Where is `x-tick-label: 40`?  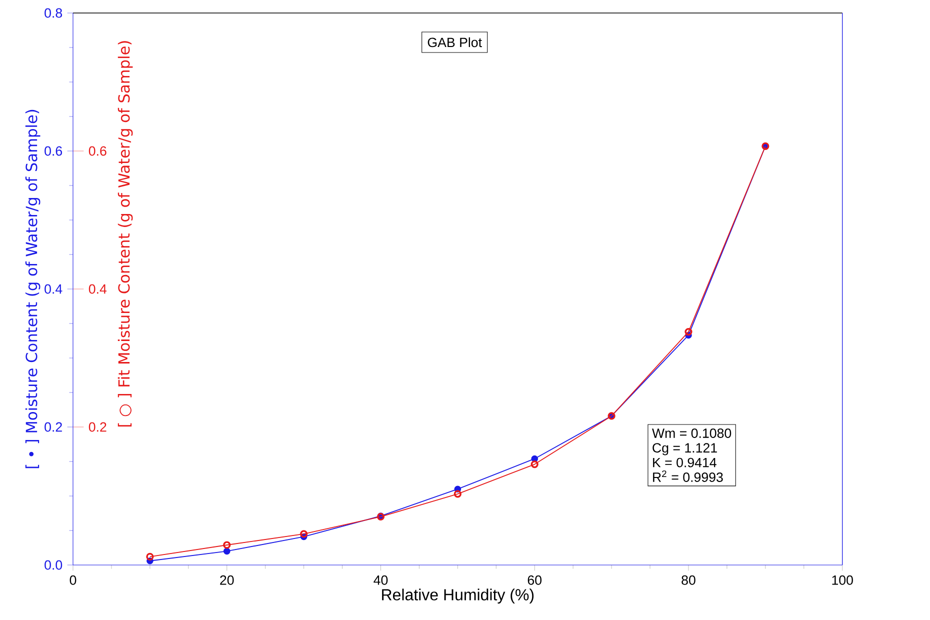
x-tick-label: 40 is located at coordinates (381, 580).